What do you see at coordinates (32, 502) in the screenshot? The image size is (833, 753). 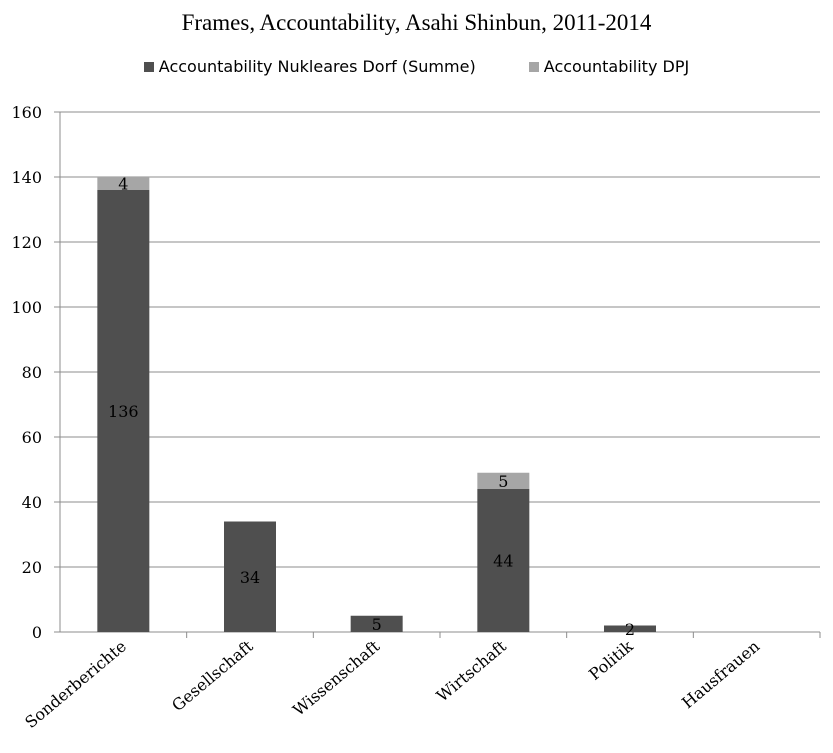 I see `y-tick-label: 40` at bounding box center [32, 502].